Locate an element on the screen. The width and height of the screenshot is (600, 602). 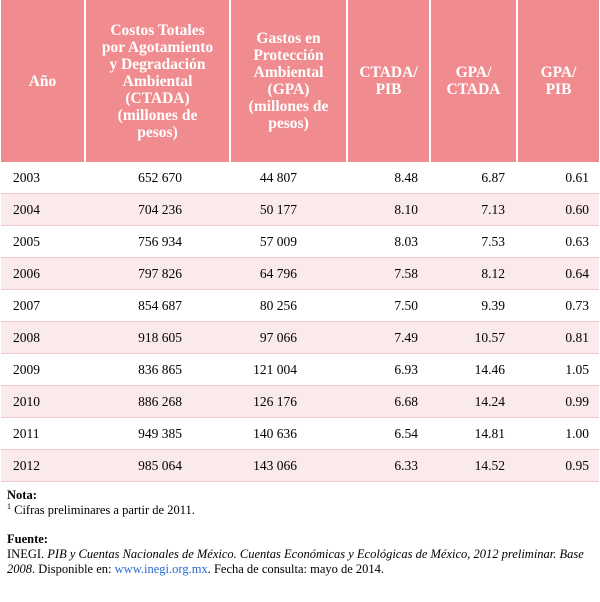
cell-ctada-pib: 8.03 is located at coordinates (388, 241).